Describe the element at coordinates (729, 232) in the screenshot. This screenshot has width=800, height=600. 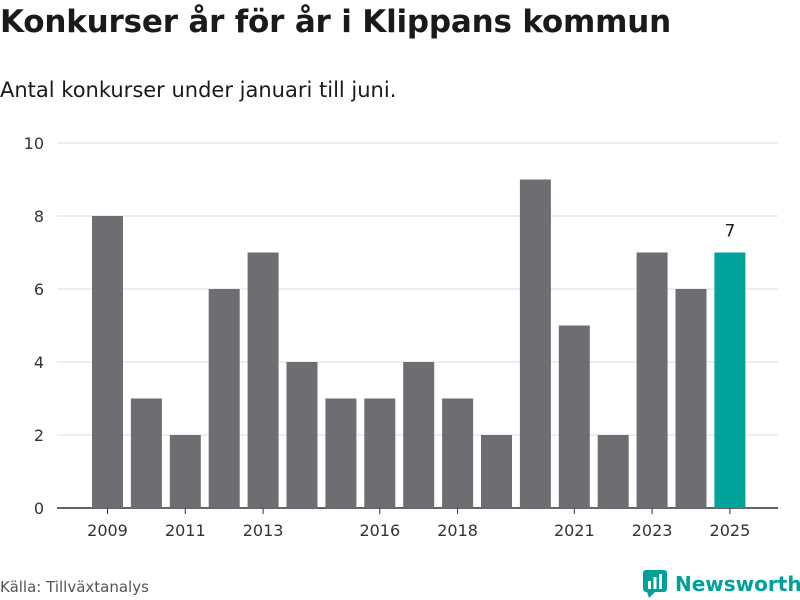
I see `data-label: 7` at that location.